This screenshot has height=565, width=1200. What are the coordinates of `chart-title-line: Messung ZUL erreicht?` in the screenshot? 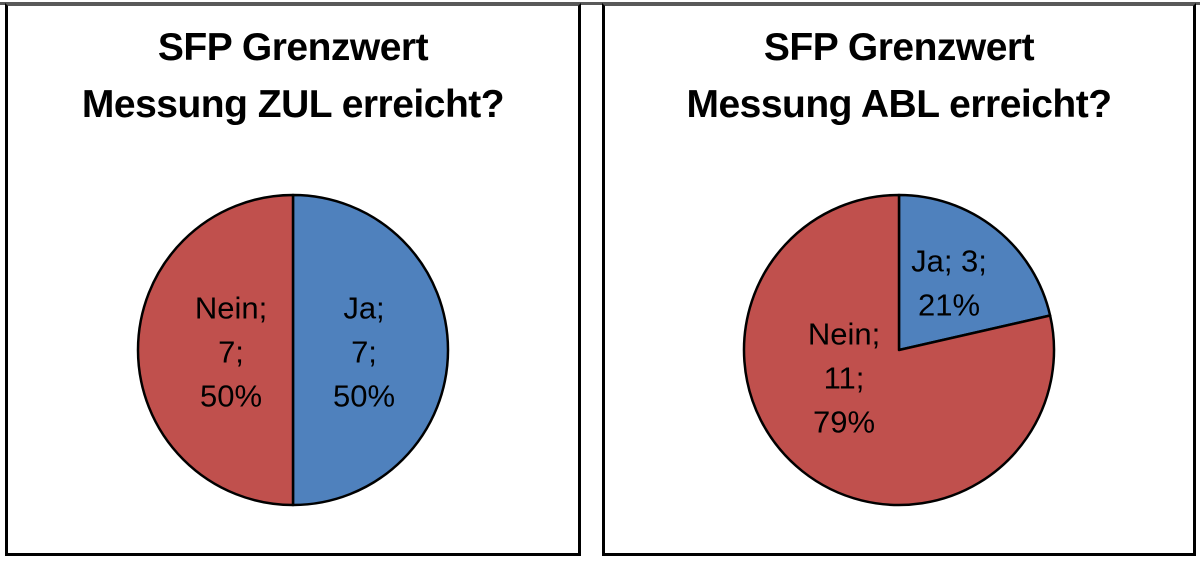 It's located at (293, 104).